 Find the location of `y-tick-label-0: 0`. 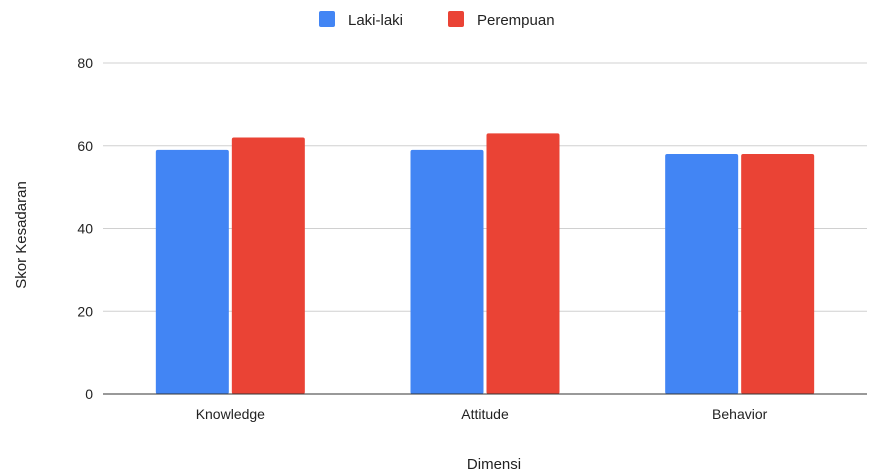

y-tick-label-0: 0 is located at coordinates (89, 394).